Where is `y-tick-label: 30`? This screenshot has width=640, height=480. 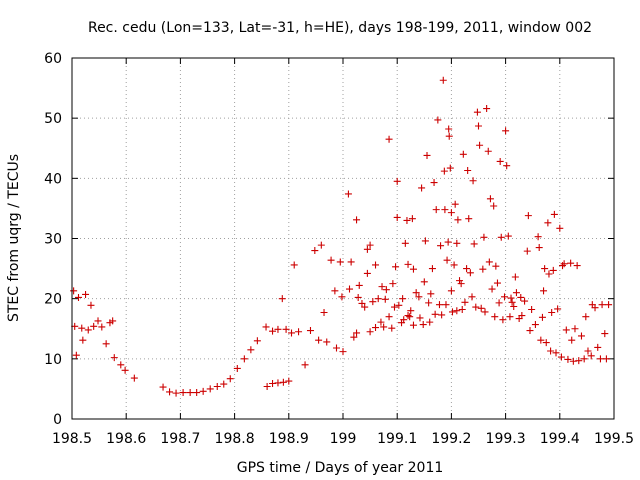
y-tick-label: 30 is located at coordinates (53, 240).